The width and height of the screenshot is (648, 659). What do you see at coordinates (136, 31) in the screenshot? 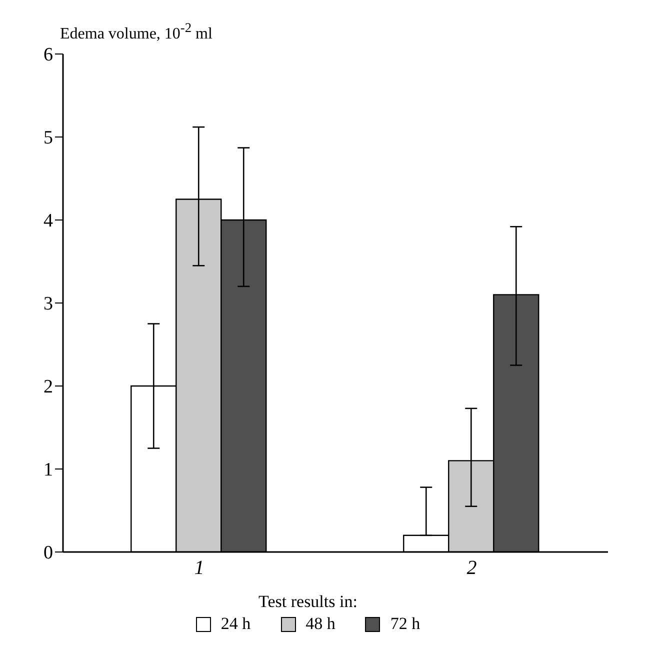
I see `y-axis-title: Edema volume, 10$^{-2}$ ml` at bounding box center [136, 31].